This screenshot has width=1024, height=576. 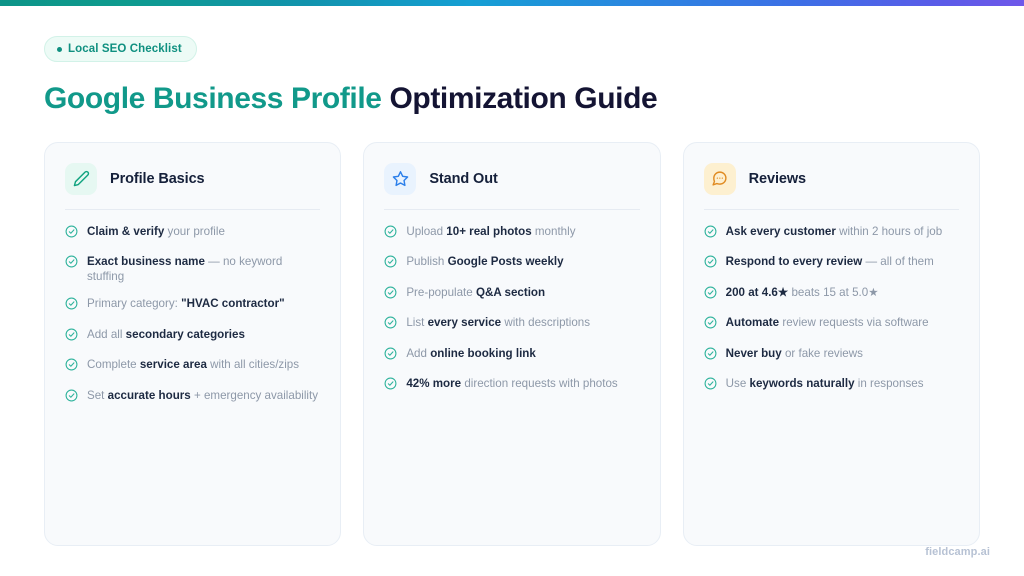 I want to click on list-item: Add all secondary categories, so click(x=192, y=336).